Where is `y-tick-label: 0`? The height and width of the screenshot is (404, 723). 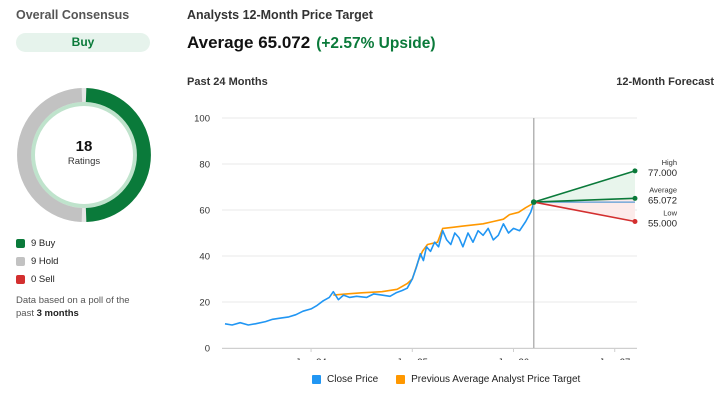 y-tick-label: 0 is located at coordinates (207, 349).